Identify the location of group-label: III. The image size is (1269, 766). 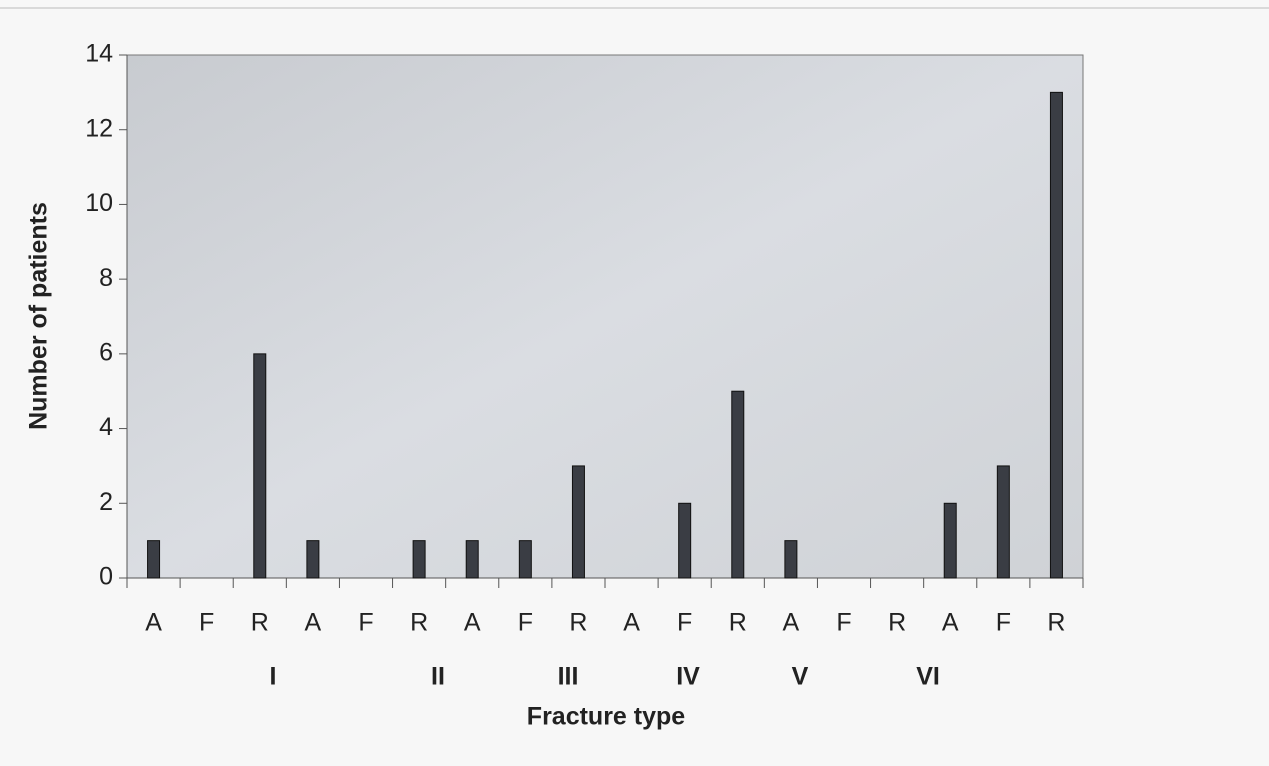
(568, 677).